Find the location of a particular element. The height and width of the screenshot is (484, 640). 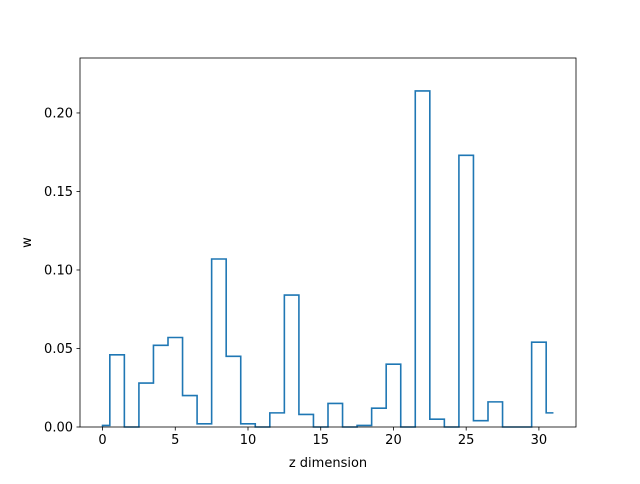

x-tick-label: 15 is located at coordinates (320, 440).